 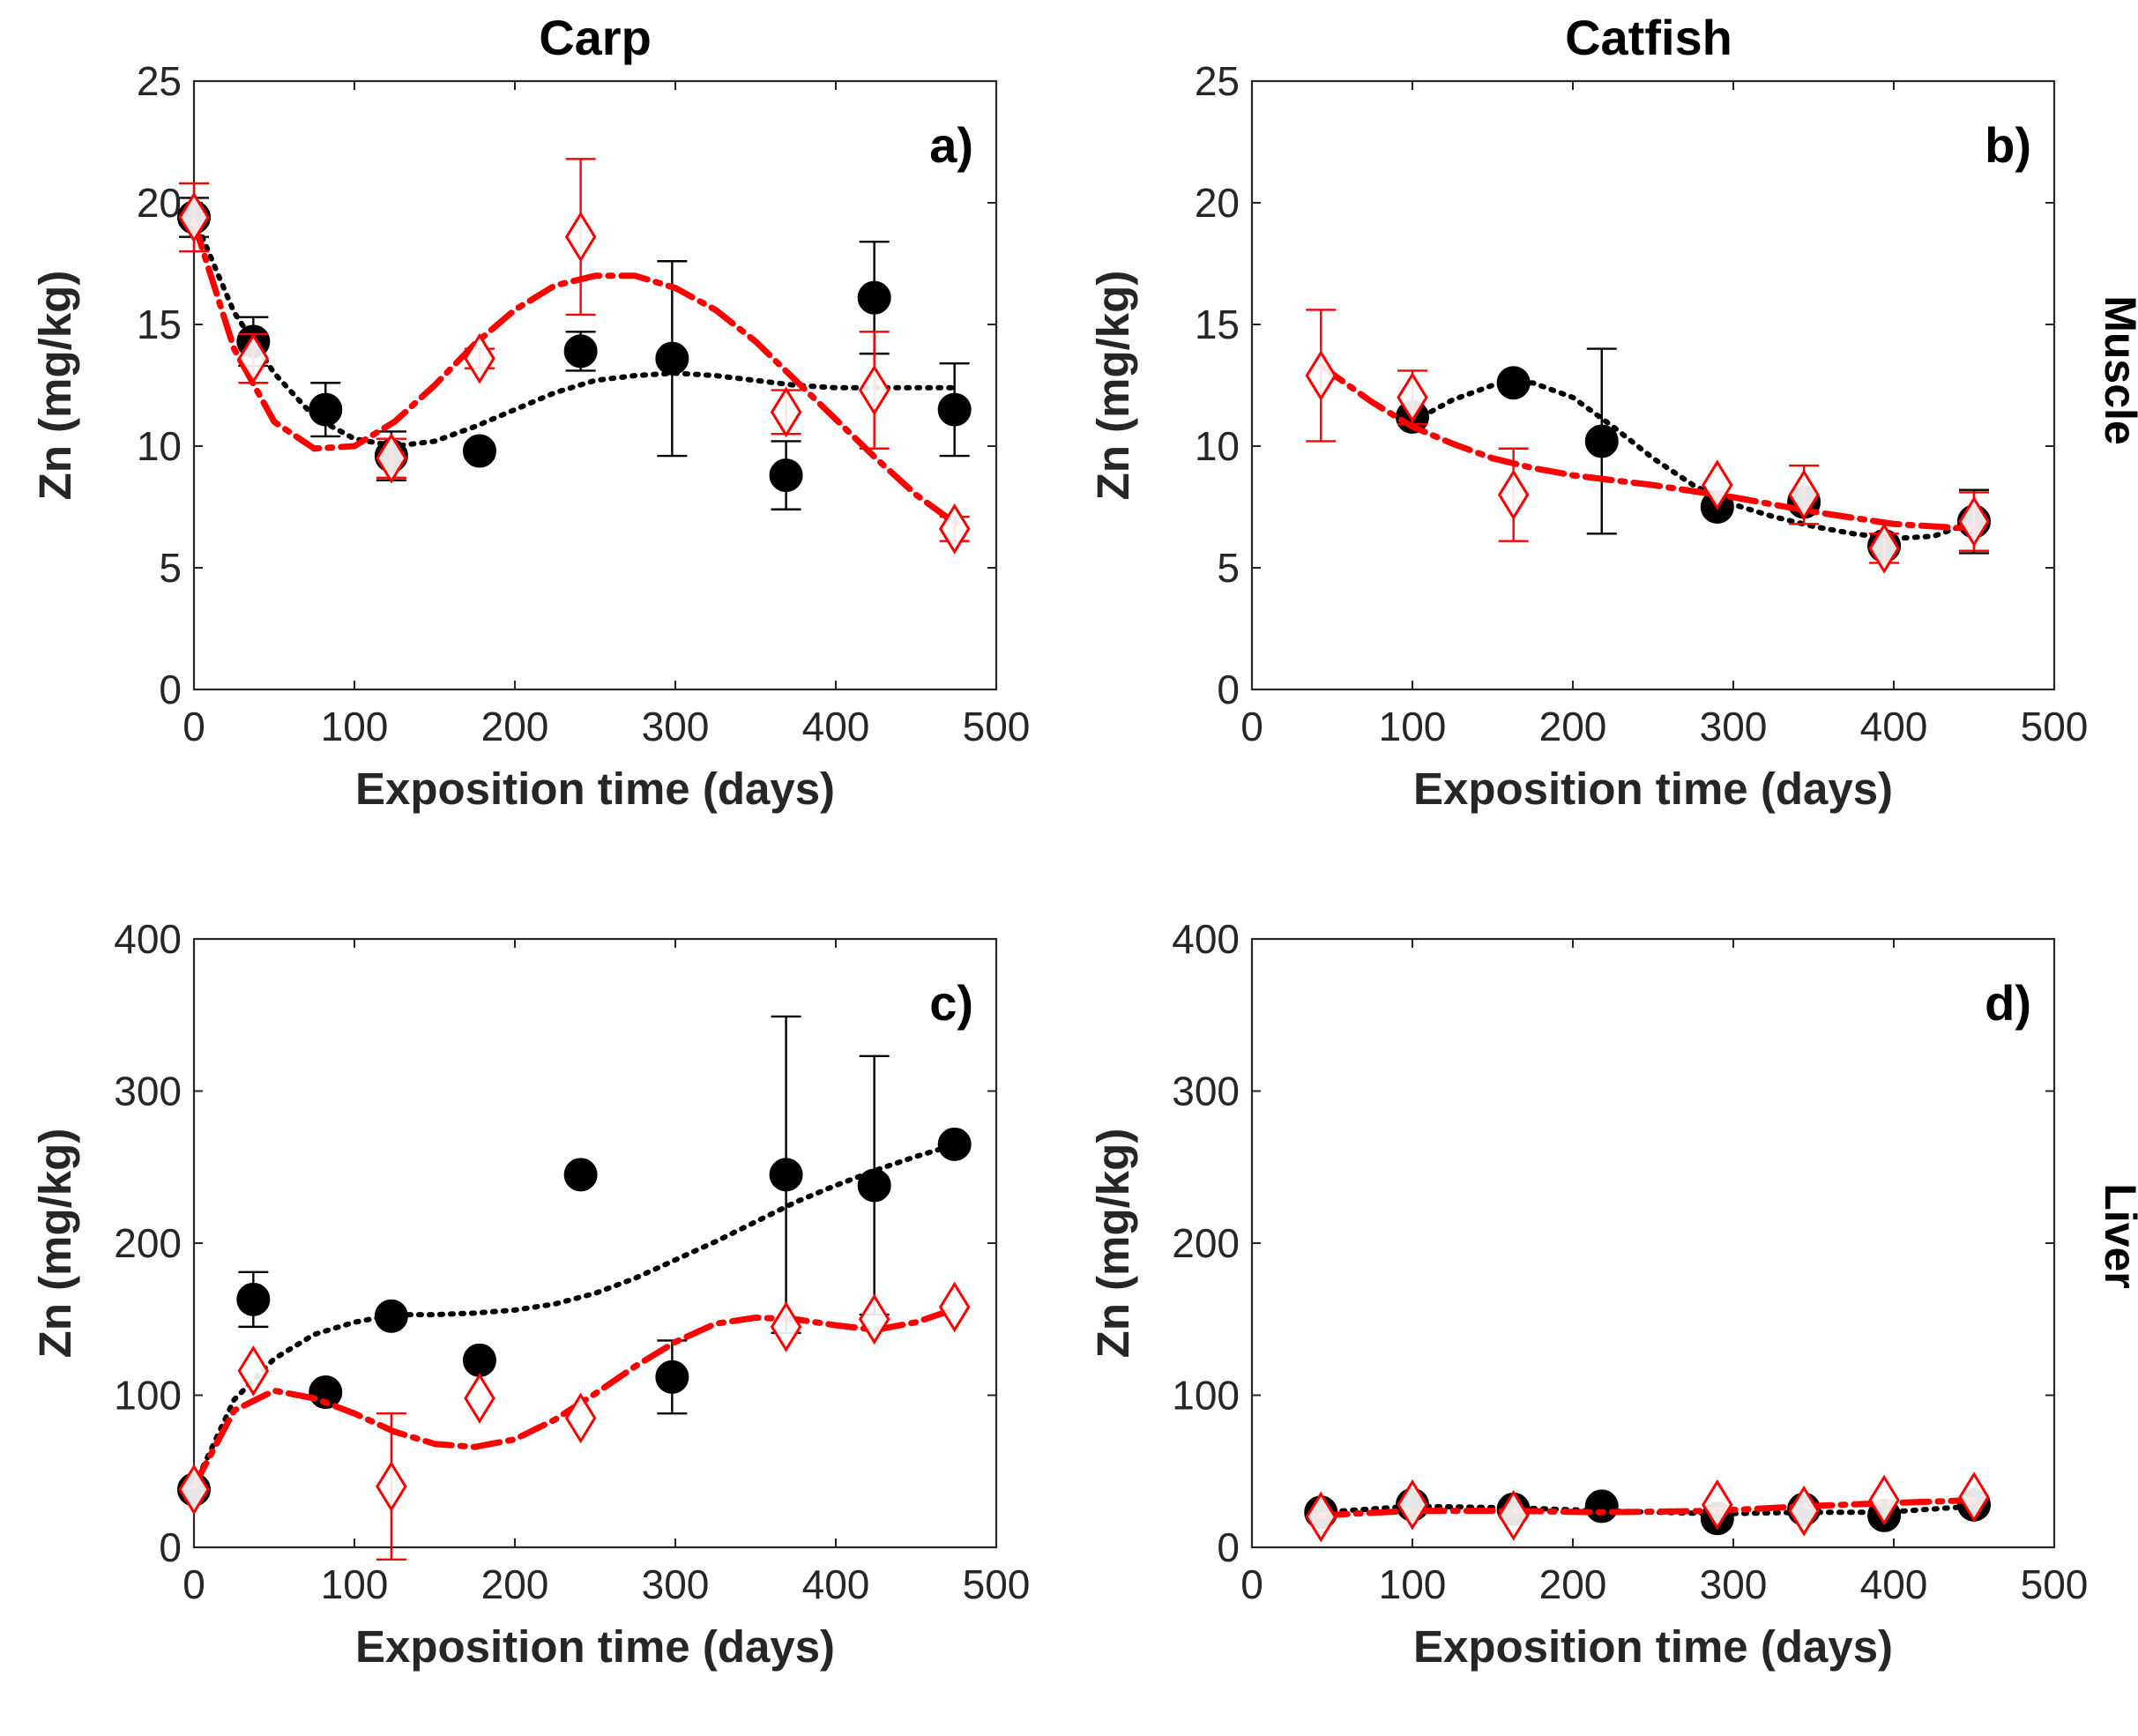 I want to click on row-label-muscle: Muscle, so click(x=2117, y=370).